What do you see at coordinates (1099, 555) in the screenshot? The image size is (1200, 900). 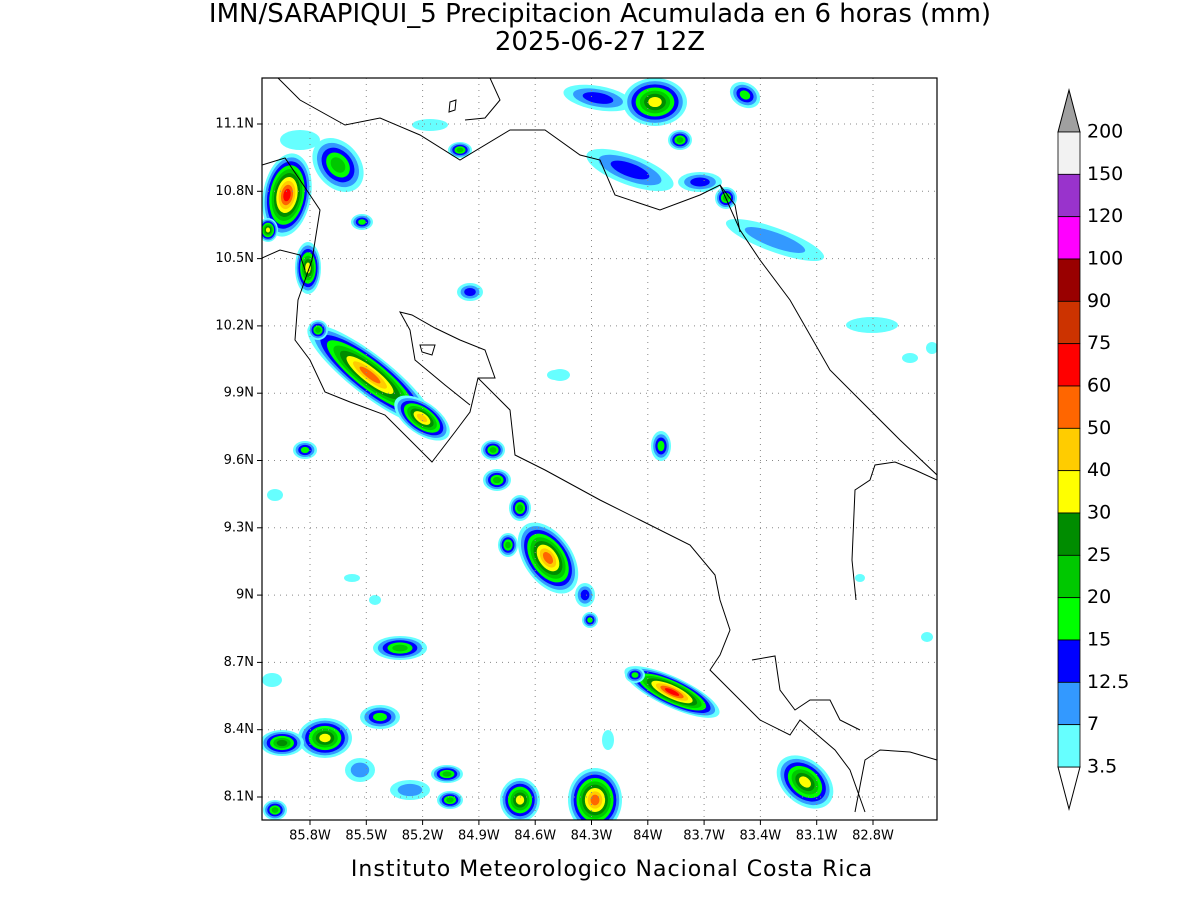 I see `colorbar-label: 25` at bounding box center [1099, 555].